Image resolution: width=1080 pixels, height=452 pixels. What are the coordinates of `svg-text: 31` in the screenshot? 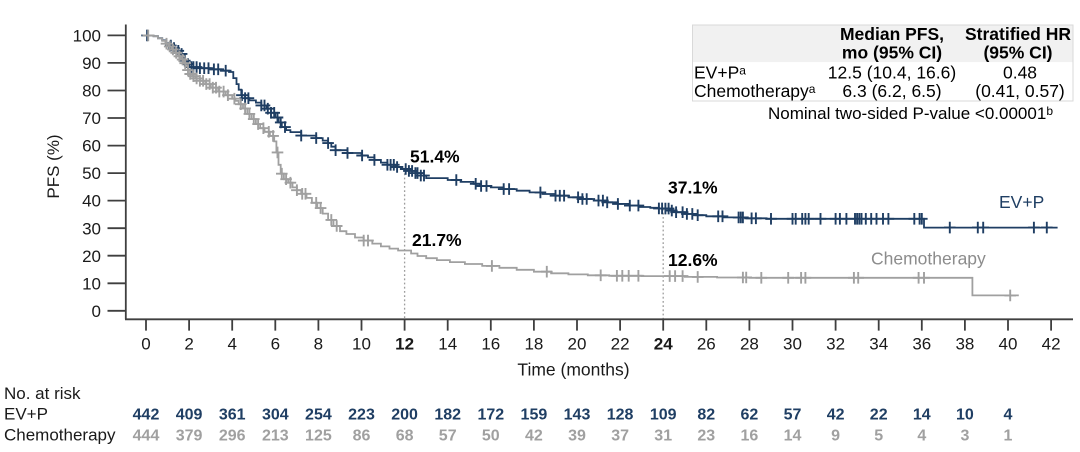 It's located at (663, 436).